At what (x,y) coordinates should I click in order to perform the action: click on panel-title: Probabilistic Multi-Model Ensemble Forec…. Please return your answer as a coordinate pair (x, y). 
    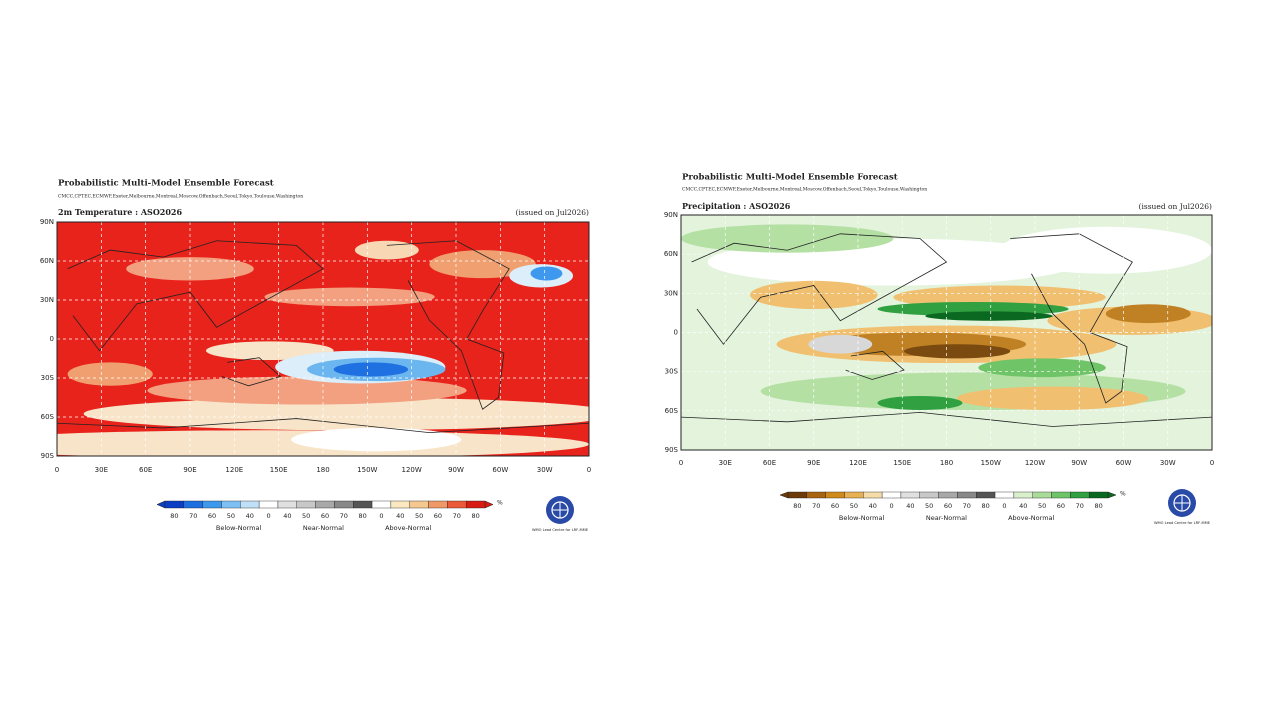
    Looking at the image, I should click on (790, 178).